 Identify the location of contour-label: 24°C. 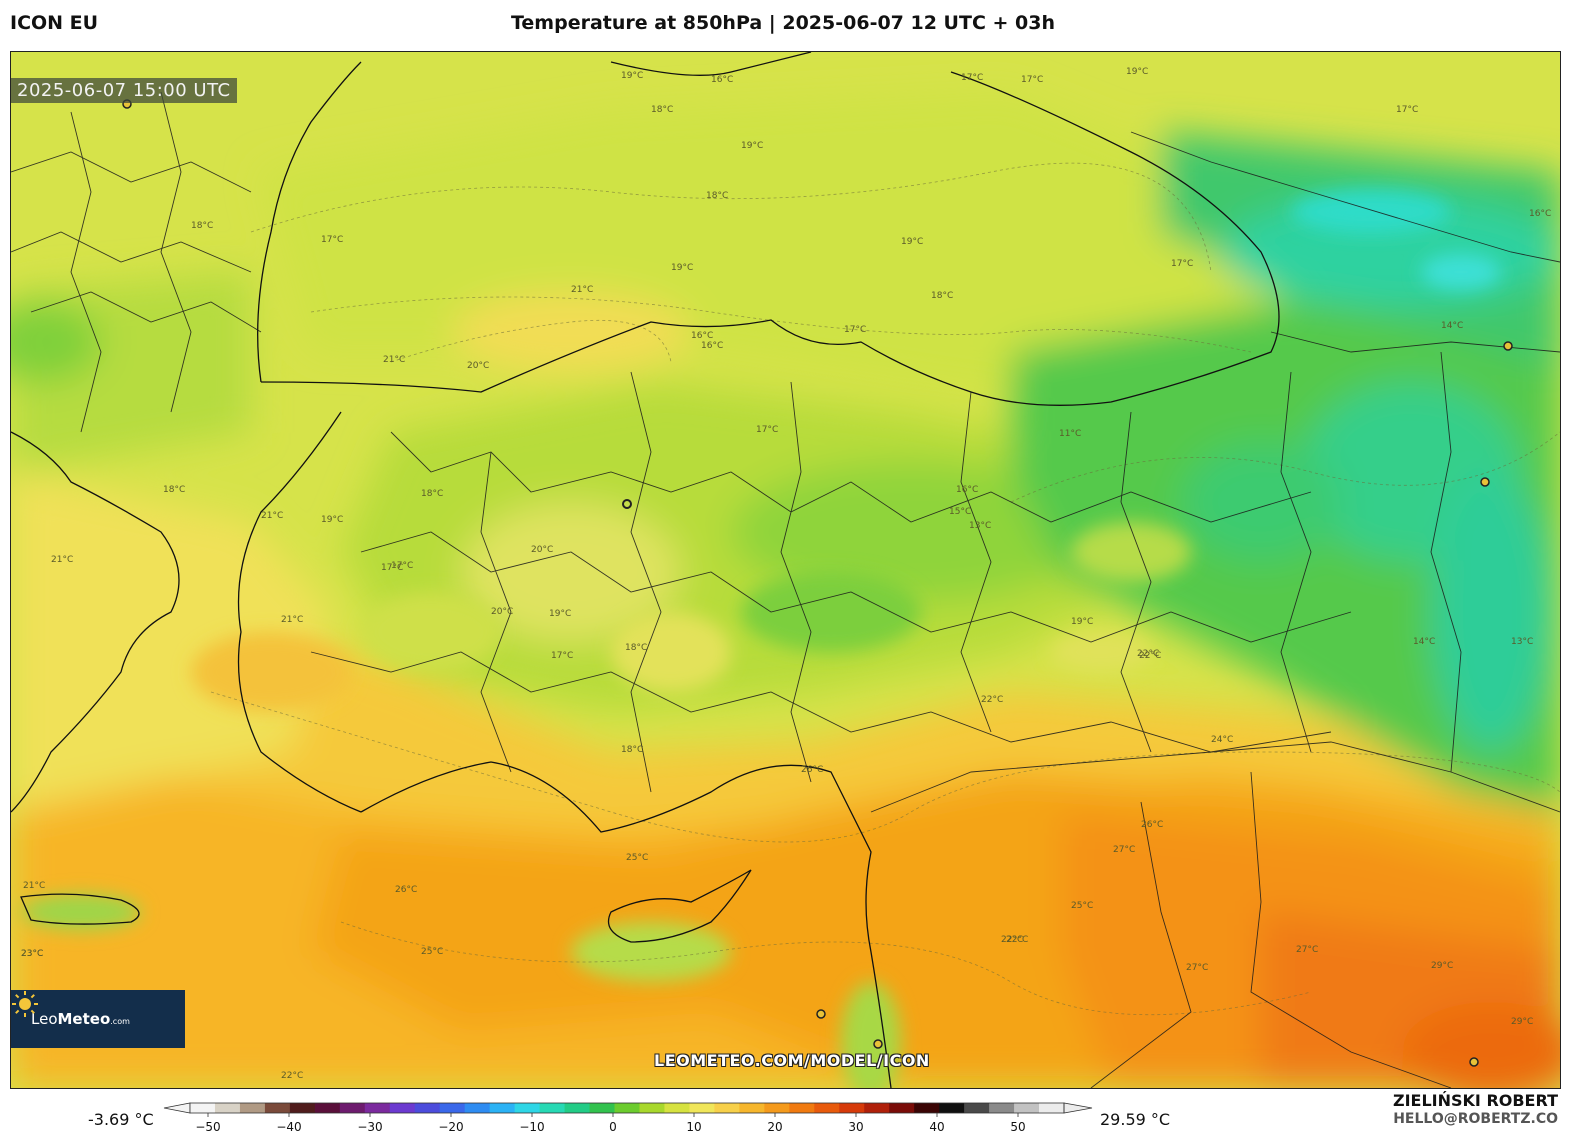
(1222, 740).